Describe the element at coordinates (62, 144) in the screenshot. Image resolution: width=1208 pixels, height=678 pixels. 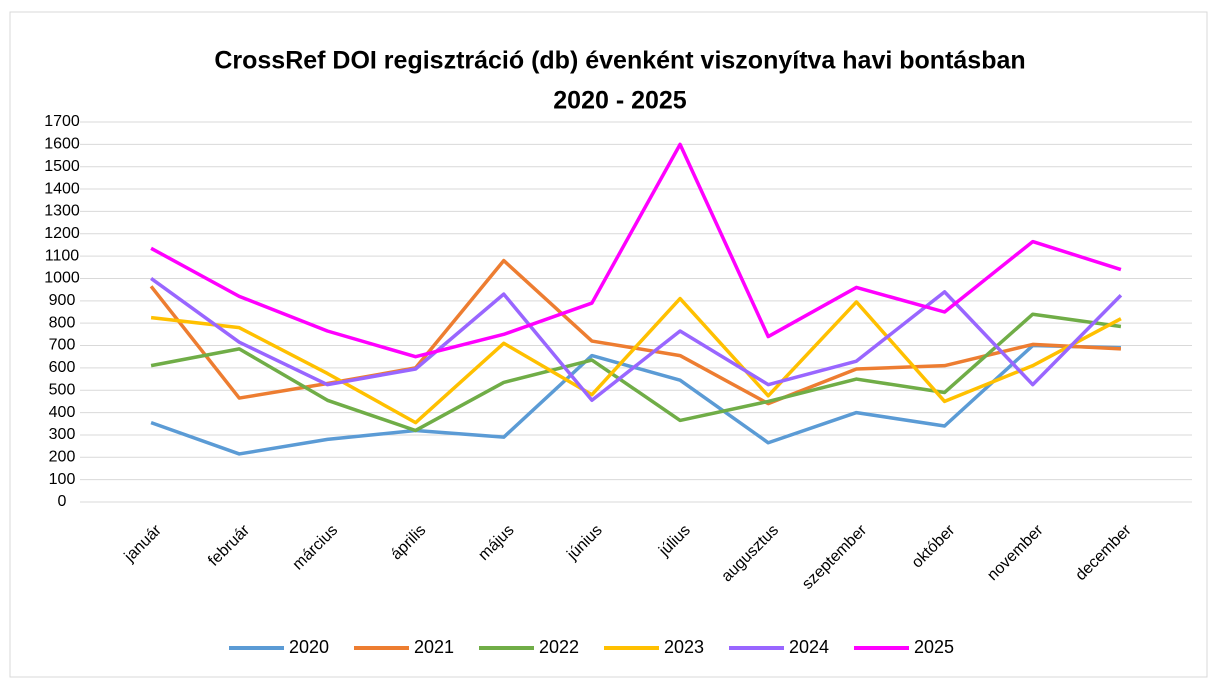
I see `y-tick-label: 1600` at that location.